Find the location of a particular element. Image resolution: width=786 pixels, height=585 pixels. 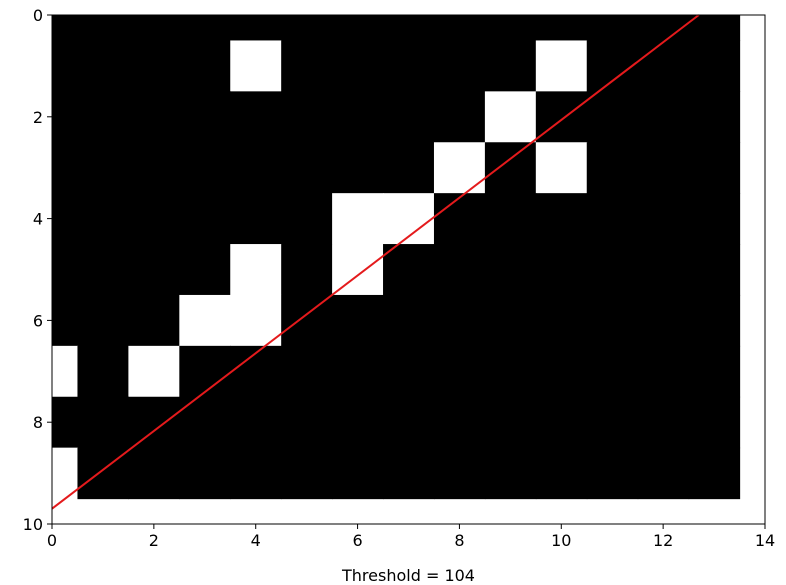

x-tick-label: 0 is located at coordinates (52, 540).